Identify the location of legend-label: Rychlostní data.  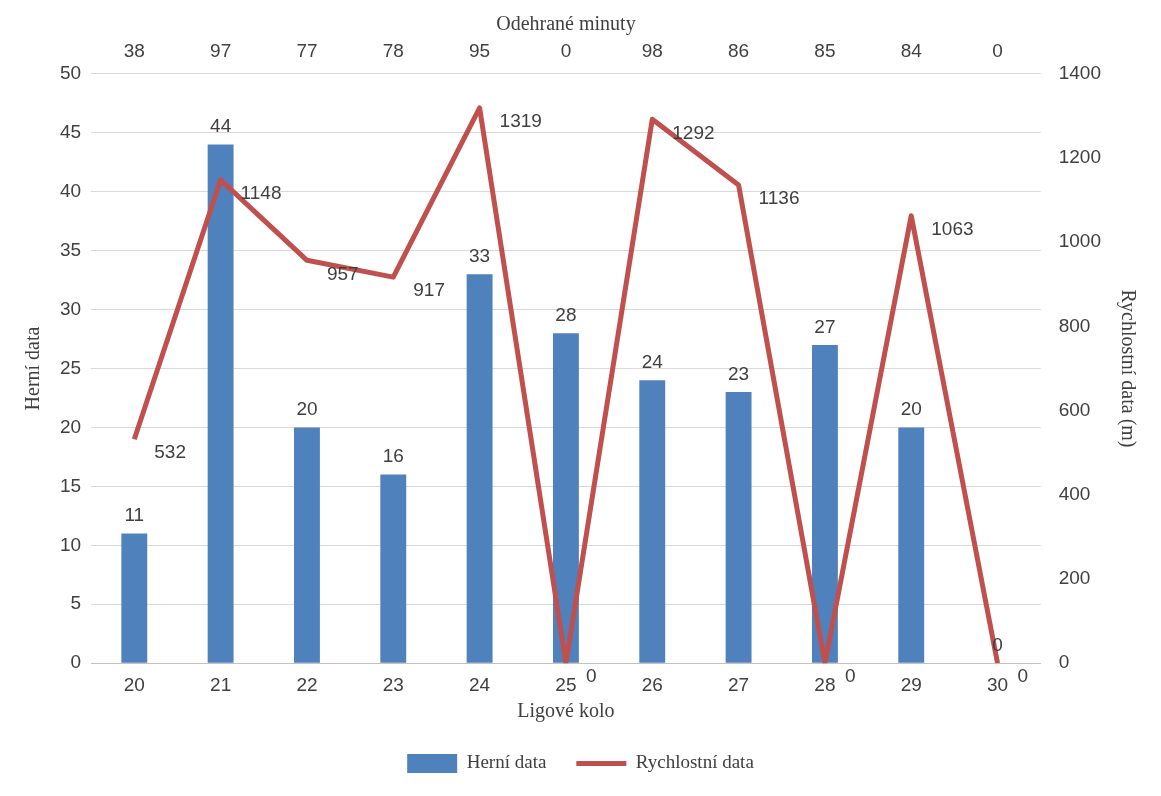
(695, 762).